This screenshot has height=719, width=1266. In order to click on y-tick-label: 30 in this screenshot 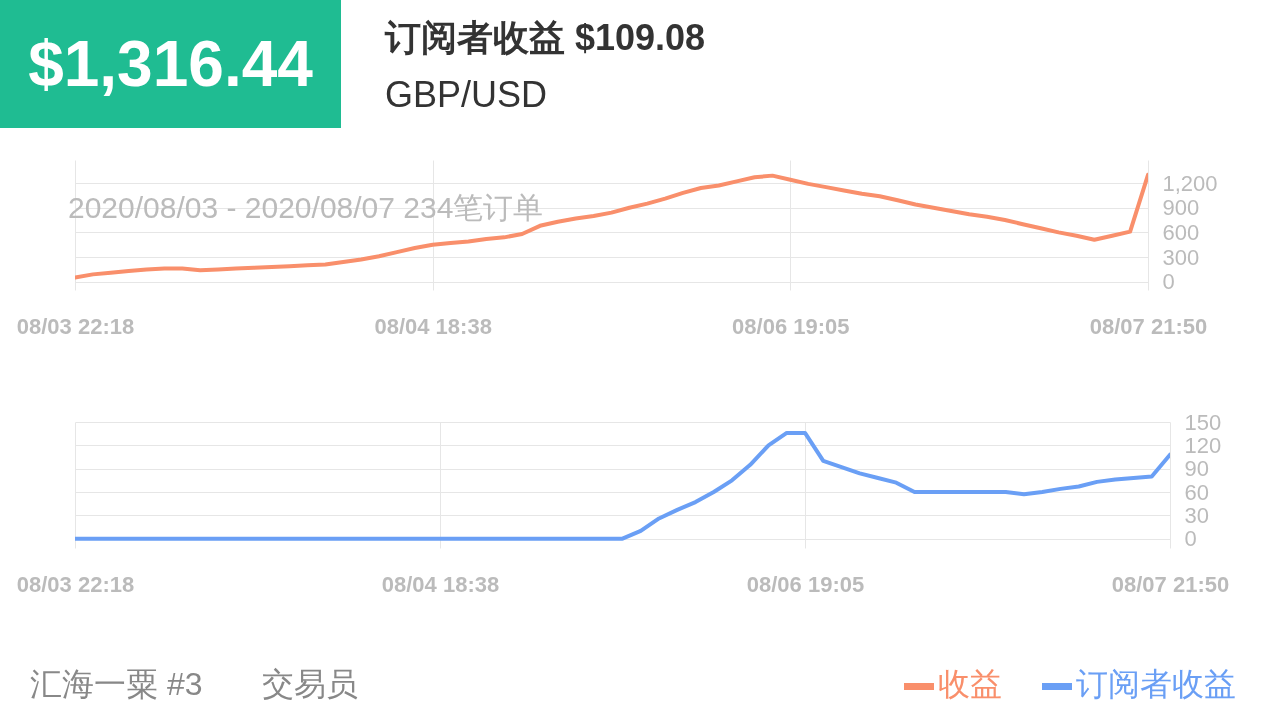, I will do `click(1196, 515)`.